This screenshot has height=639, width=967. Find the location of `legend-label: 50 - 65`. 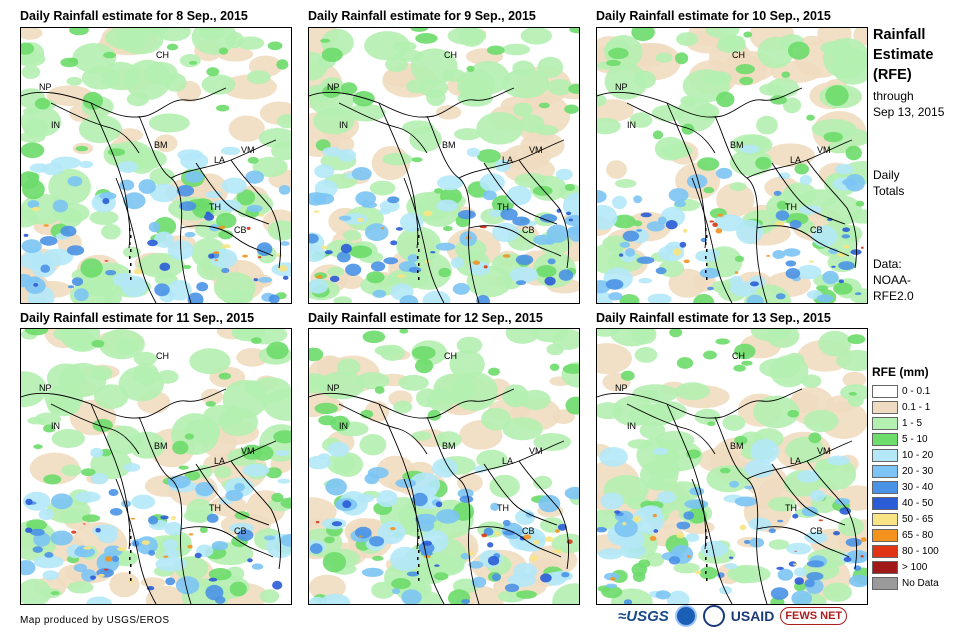

legend-label: 50 - 65 is located at coordinates (918, 519).